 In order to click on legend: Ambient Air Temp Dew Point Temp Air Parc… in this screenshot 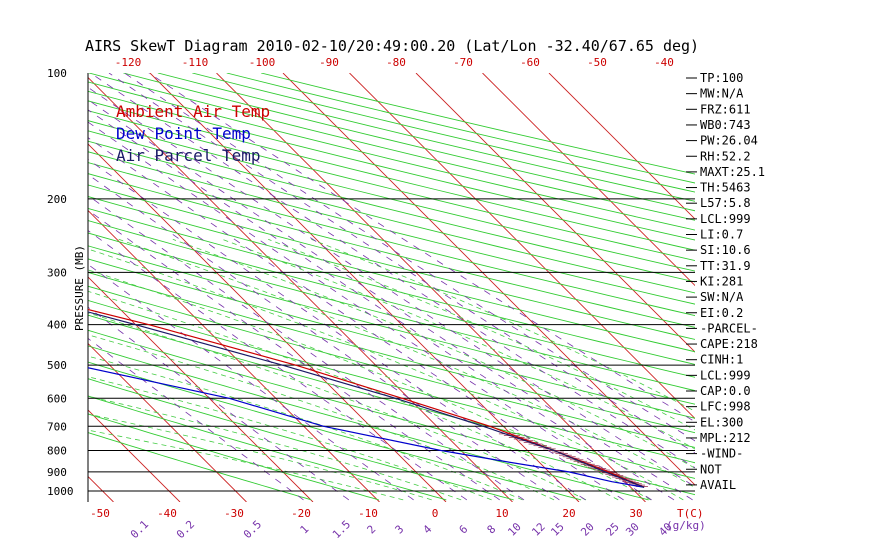, I will do `click(193, 133)`.